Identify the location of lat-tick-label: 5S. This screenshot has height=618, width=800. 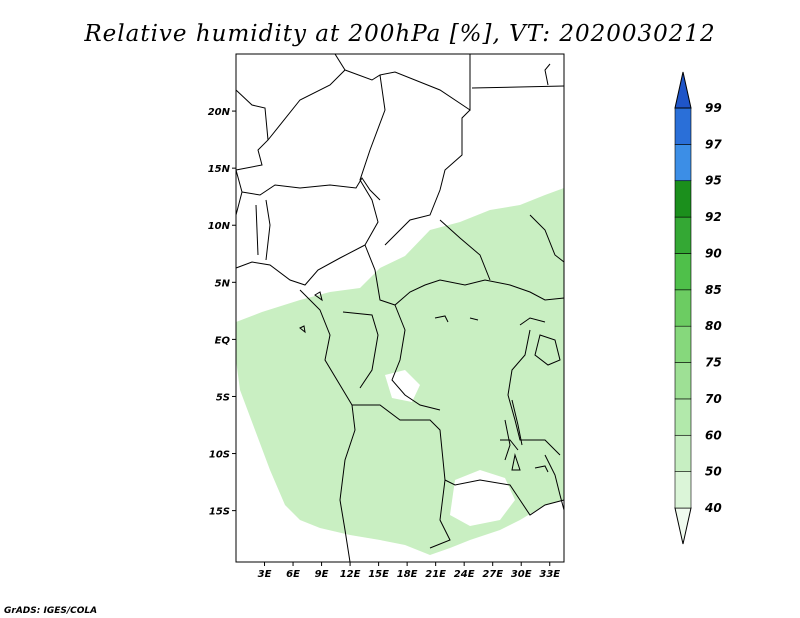
(223, 397).